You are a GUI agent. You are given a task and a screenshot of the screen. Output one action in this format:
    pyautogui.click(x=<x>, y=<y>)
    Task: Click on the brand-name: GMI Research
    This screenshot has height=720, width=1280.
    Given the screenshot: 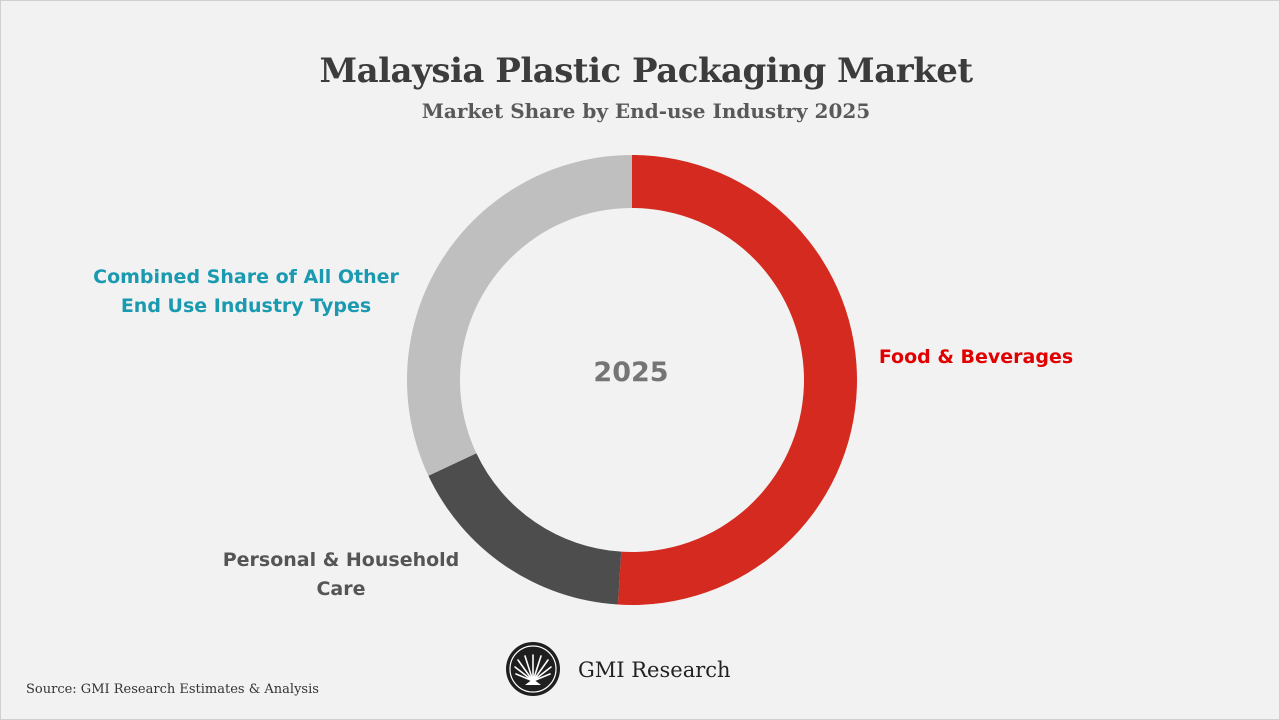 What is the action you would take?
    pyautogui.click(x=654, y=670)
    